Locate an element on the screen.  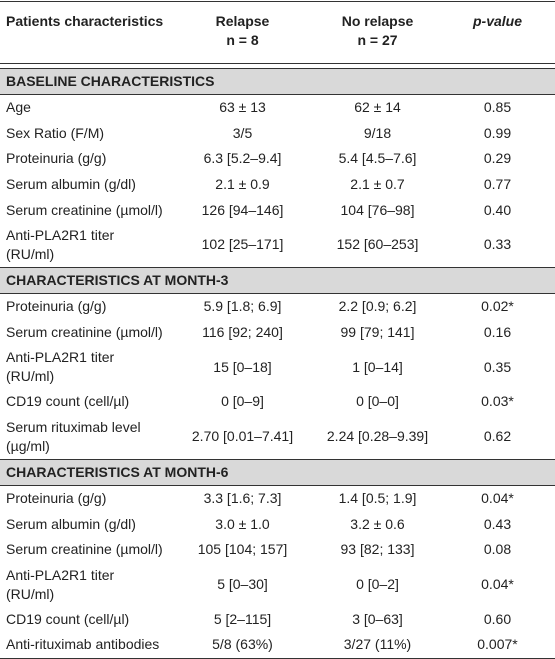
cell: 0.60 is located at coordinates (497, 618).